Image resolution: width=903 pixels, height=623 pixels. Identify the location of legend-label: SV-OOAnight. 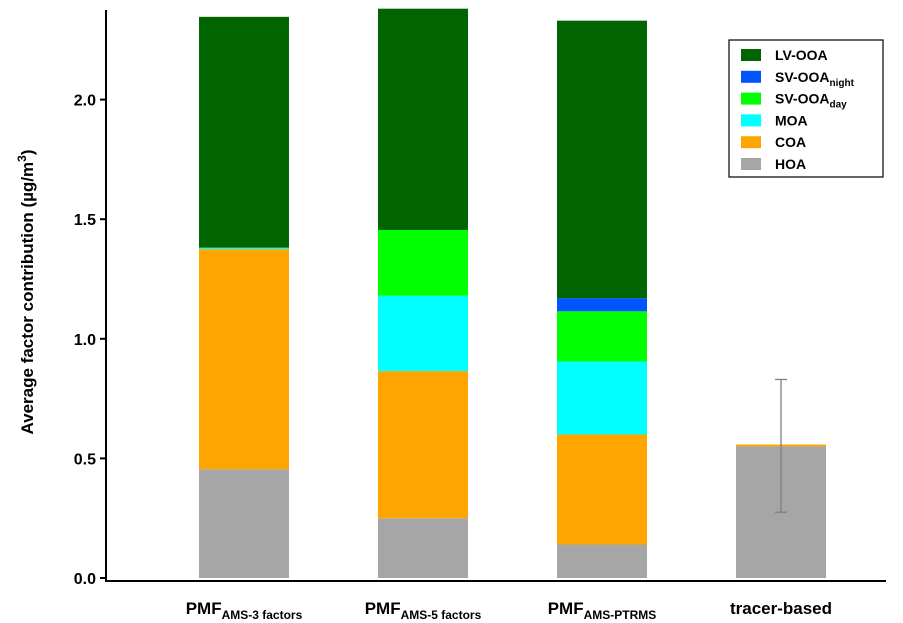
(815, 79).